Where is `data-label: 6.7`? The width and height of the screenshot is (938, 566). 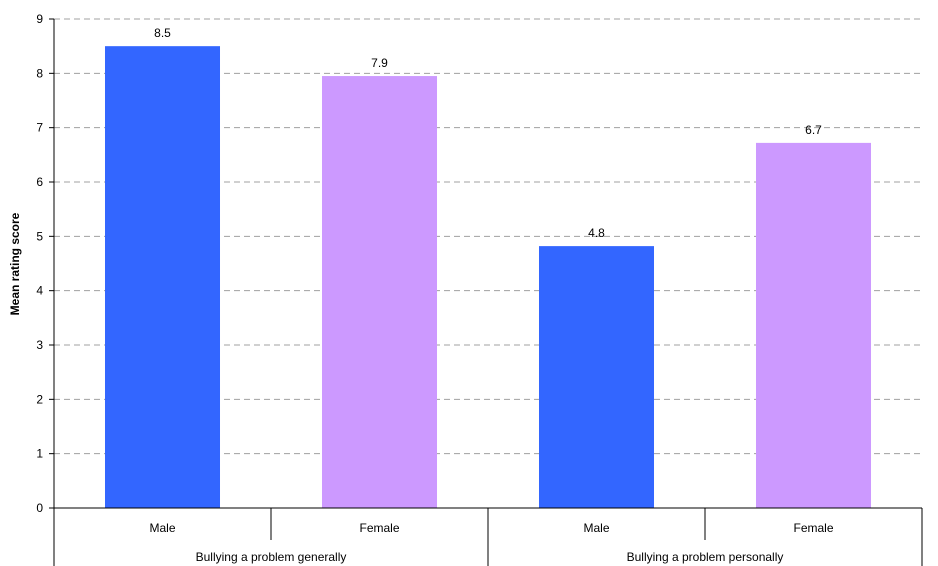
data-label: 6.7 is located at coordinates (813, 130).